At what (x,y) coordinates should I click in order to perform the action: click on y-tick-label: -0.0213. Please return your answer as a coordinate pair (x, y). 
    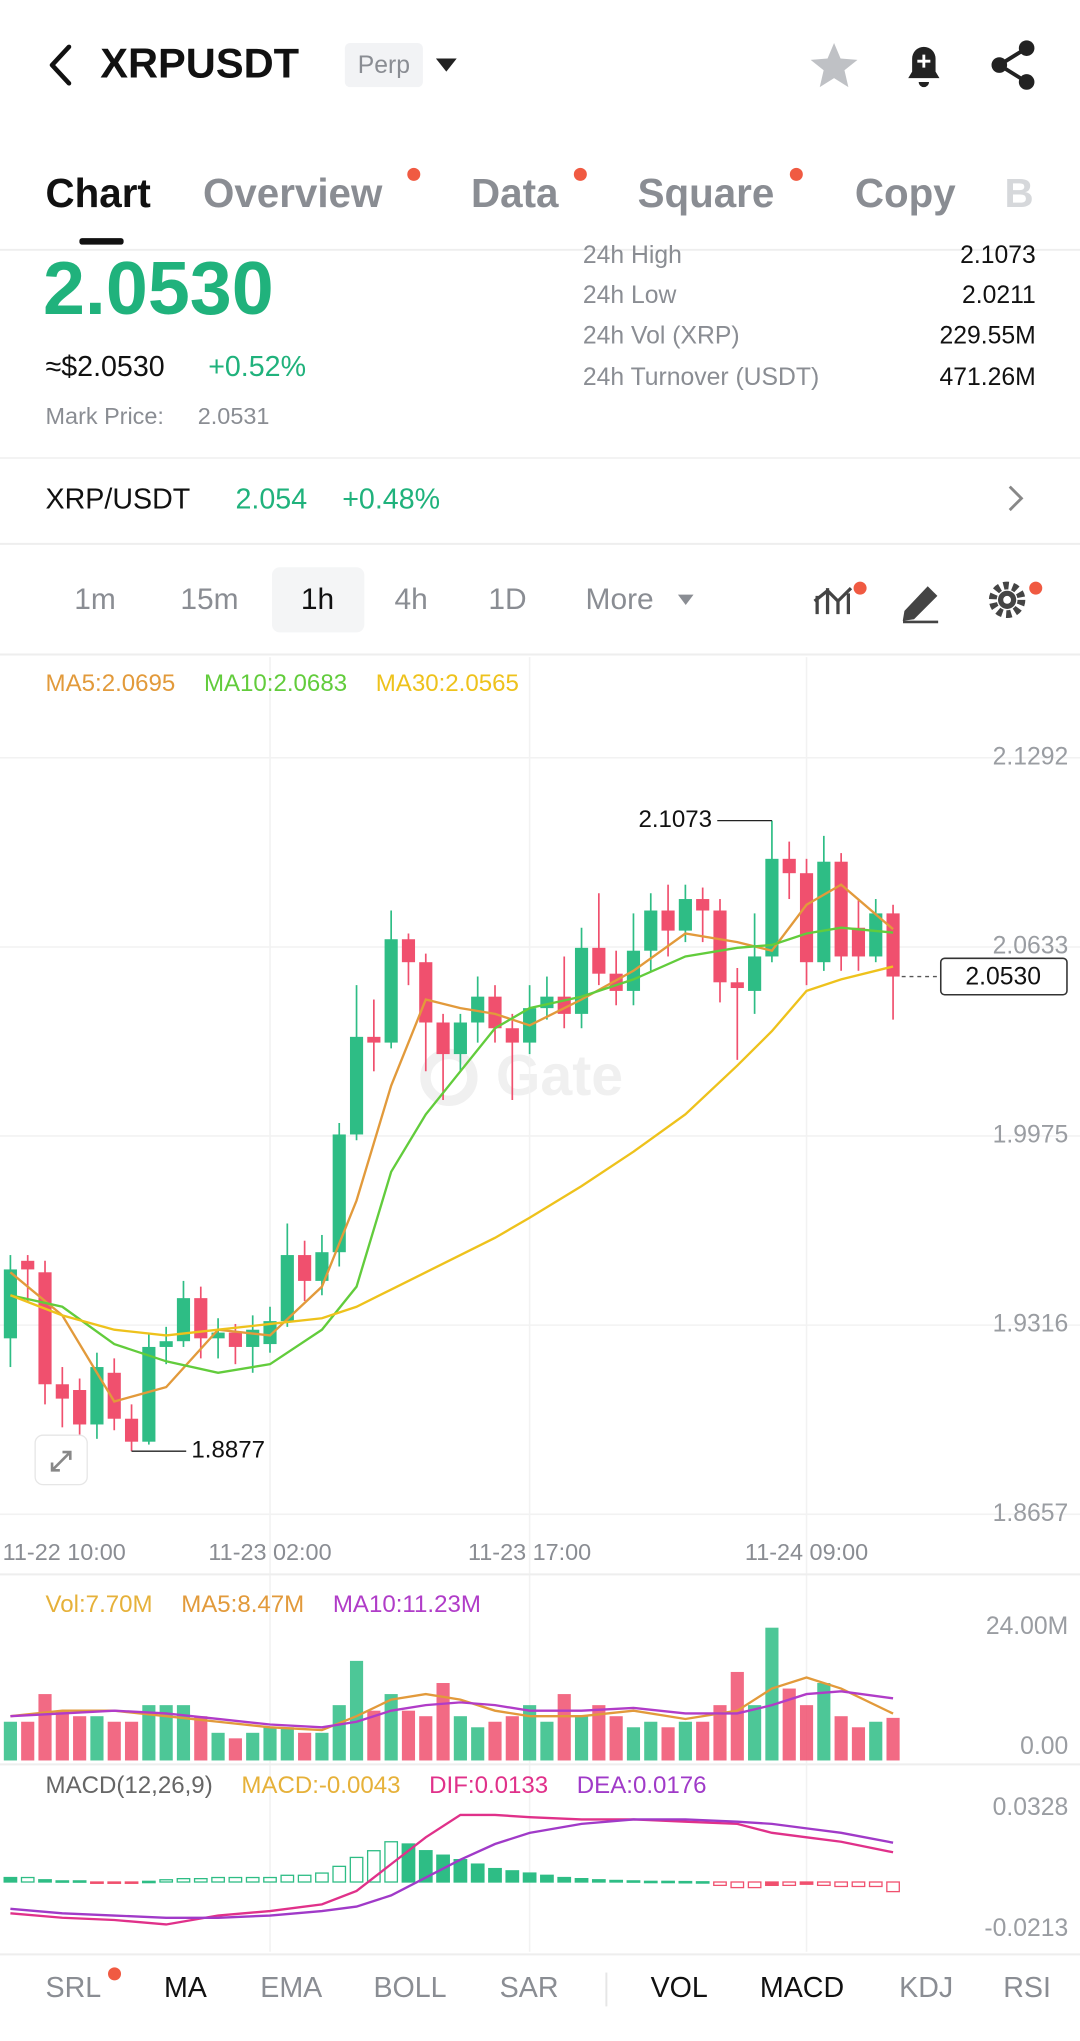
    Looking at the image, I should click on (1026, 1928).